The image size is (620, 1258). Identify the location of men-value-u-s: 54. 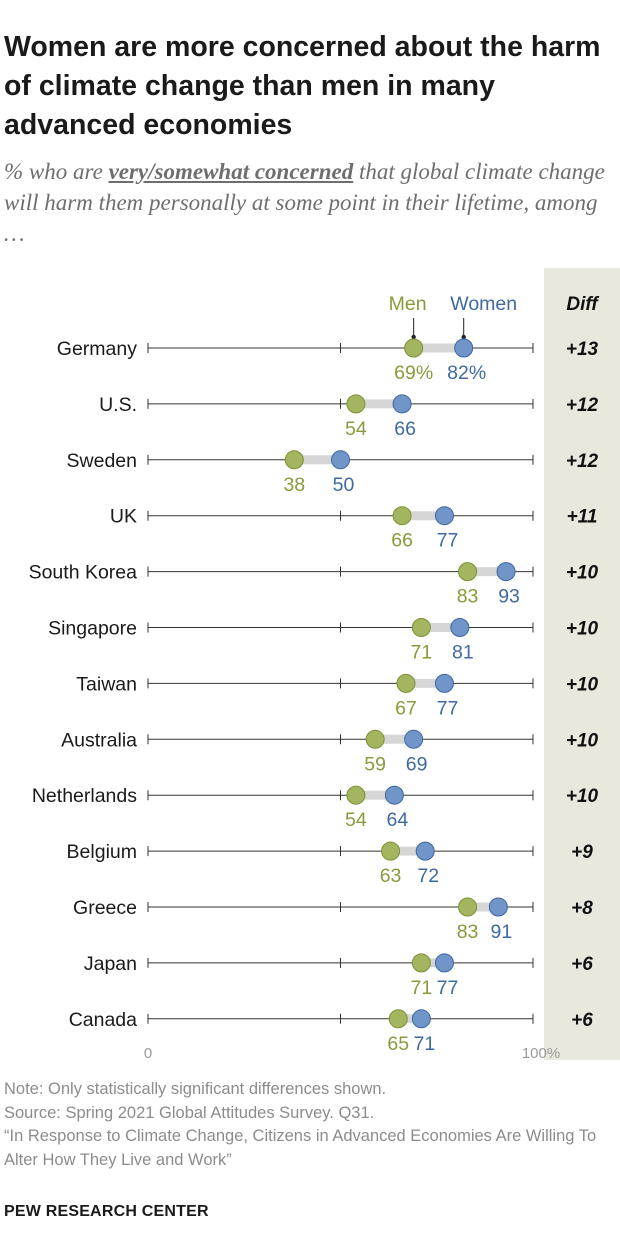
(356, 429).